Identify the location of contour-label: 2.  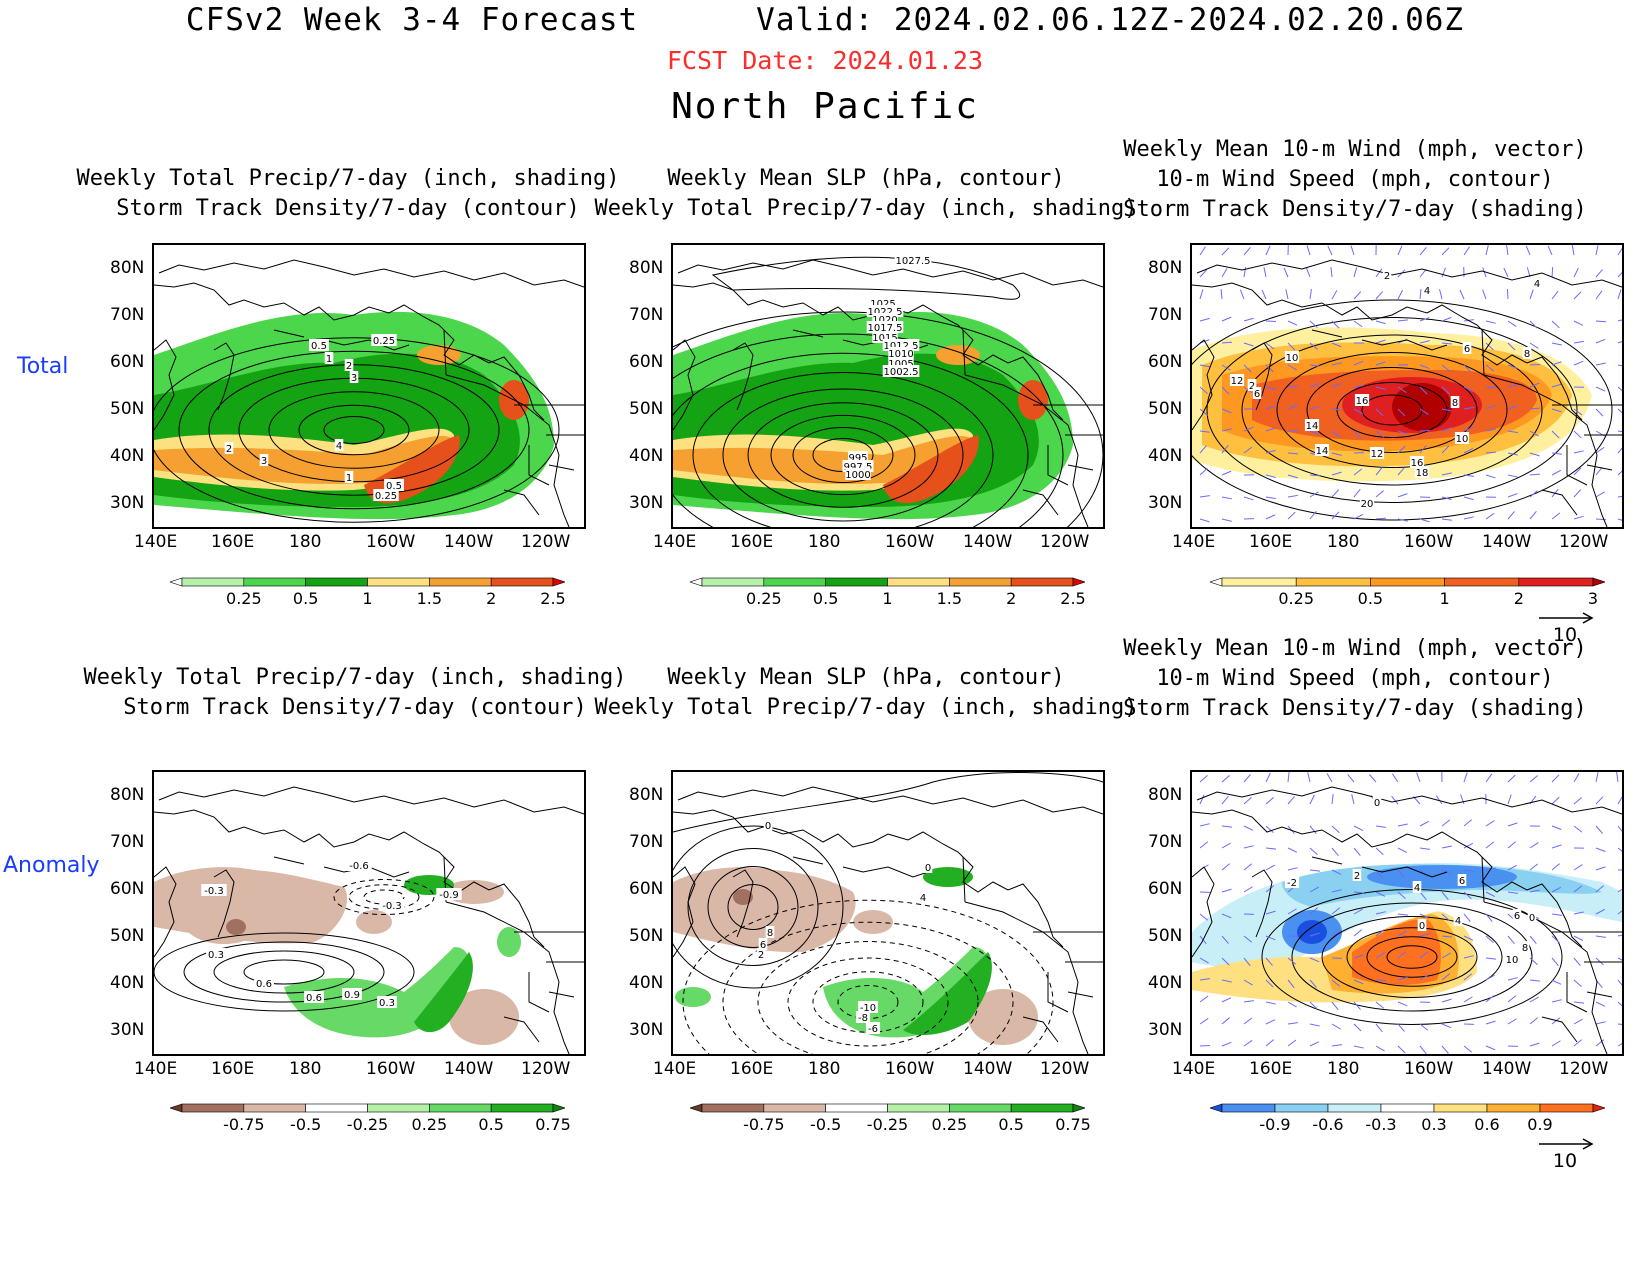
(349, 366).